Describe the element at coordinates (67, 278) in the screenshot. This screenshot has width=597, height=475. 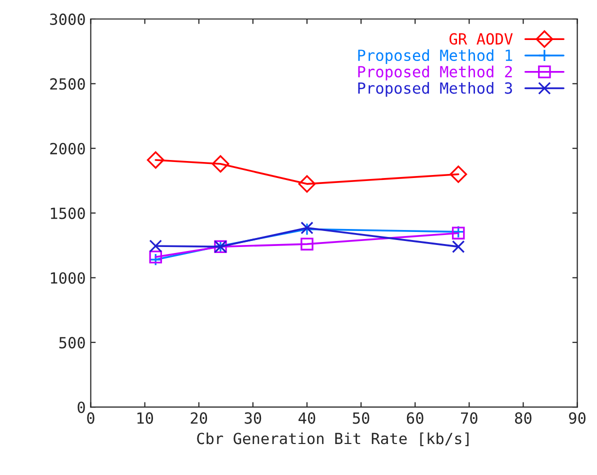
I see `y-tick-label: 1000` at that location.